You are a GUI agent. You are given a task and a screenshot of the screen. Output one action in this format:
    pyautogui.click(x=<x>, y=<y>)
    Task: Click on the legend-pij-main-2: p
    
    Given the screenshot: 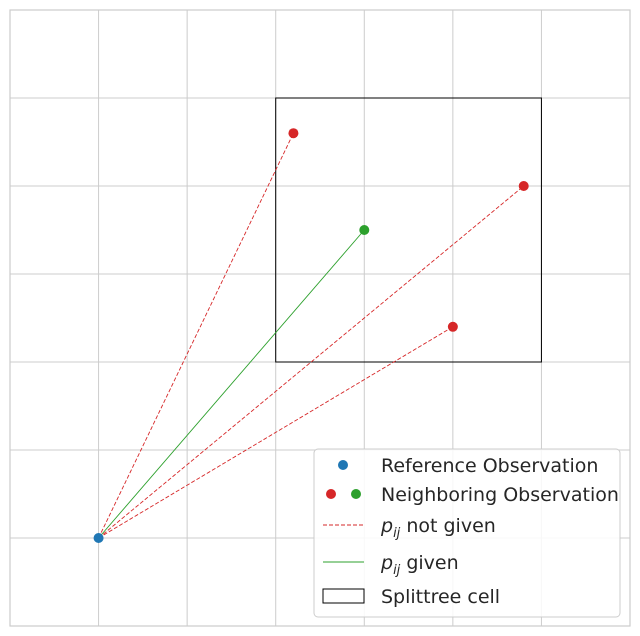 What is the action you would take?
    pyautogui.click(x=386, y=563)
    